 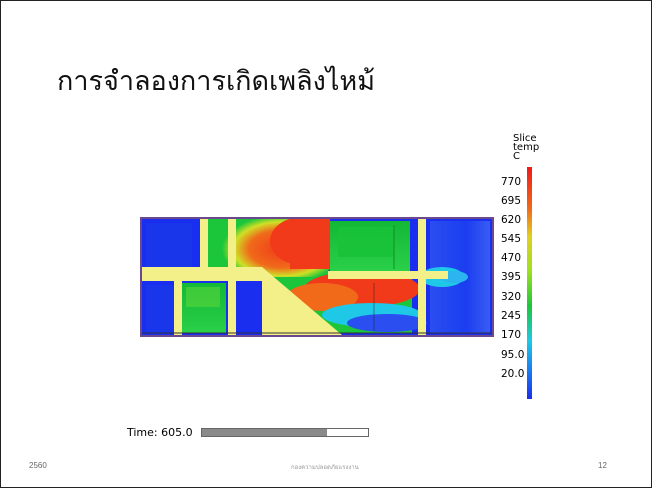 I want to click on legend-tick: 245, so click(x=511, y=316).